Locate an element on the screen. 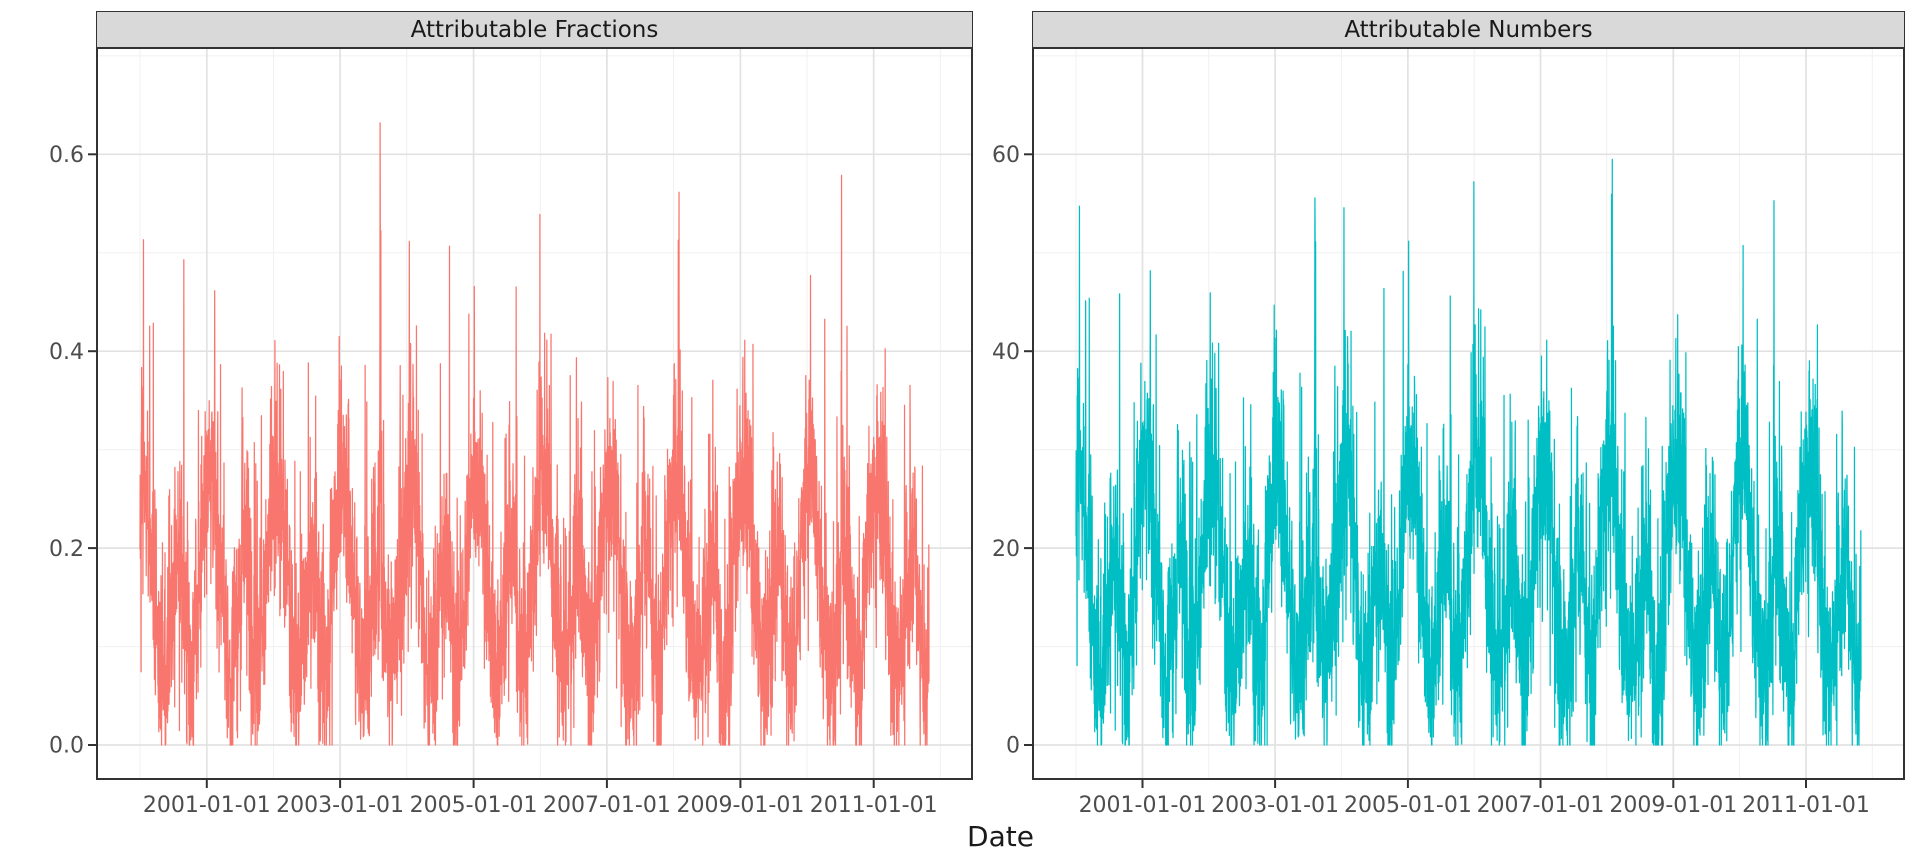 This screenshot has width=1920, height=865. y-tick-label: 60 is located at coordinates (1006, 155).